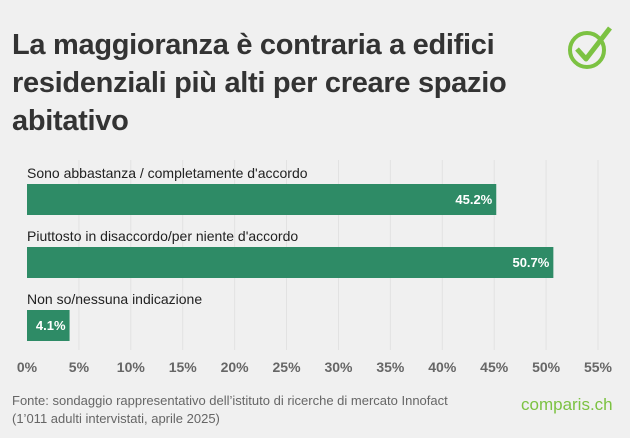 Image resolution: width=630 pixels, height=438 pixels. Describe the element at coordinates (79, 367) in the screenshot. I see `x-tick-label: 5%` at that location.